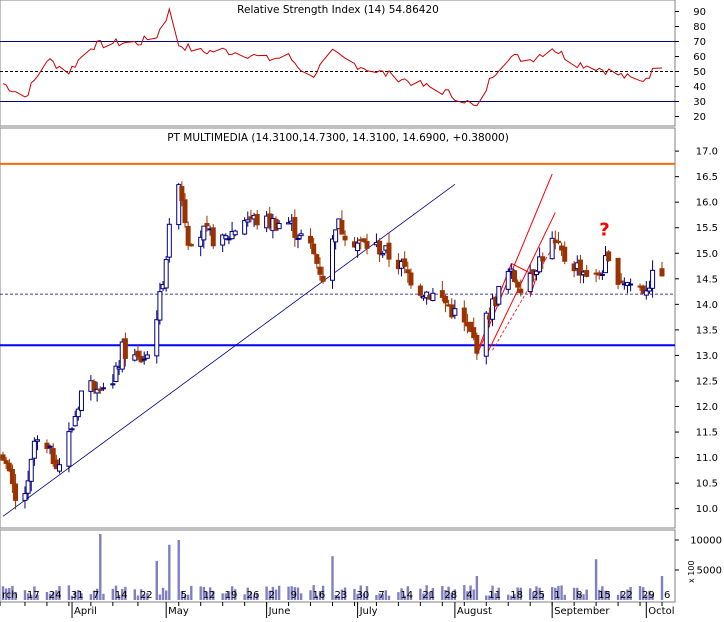 Image resolution: width=724 pixels, height=622 pixels. I want to click on day-label: 30, so click(362, 595).